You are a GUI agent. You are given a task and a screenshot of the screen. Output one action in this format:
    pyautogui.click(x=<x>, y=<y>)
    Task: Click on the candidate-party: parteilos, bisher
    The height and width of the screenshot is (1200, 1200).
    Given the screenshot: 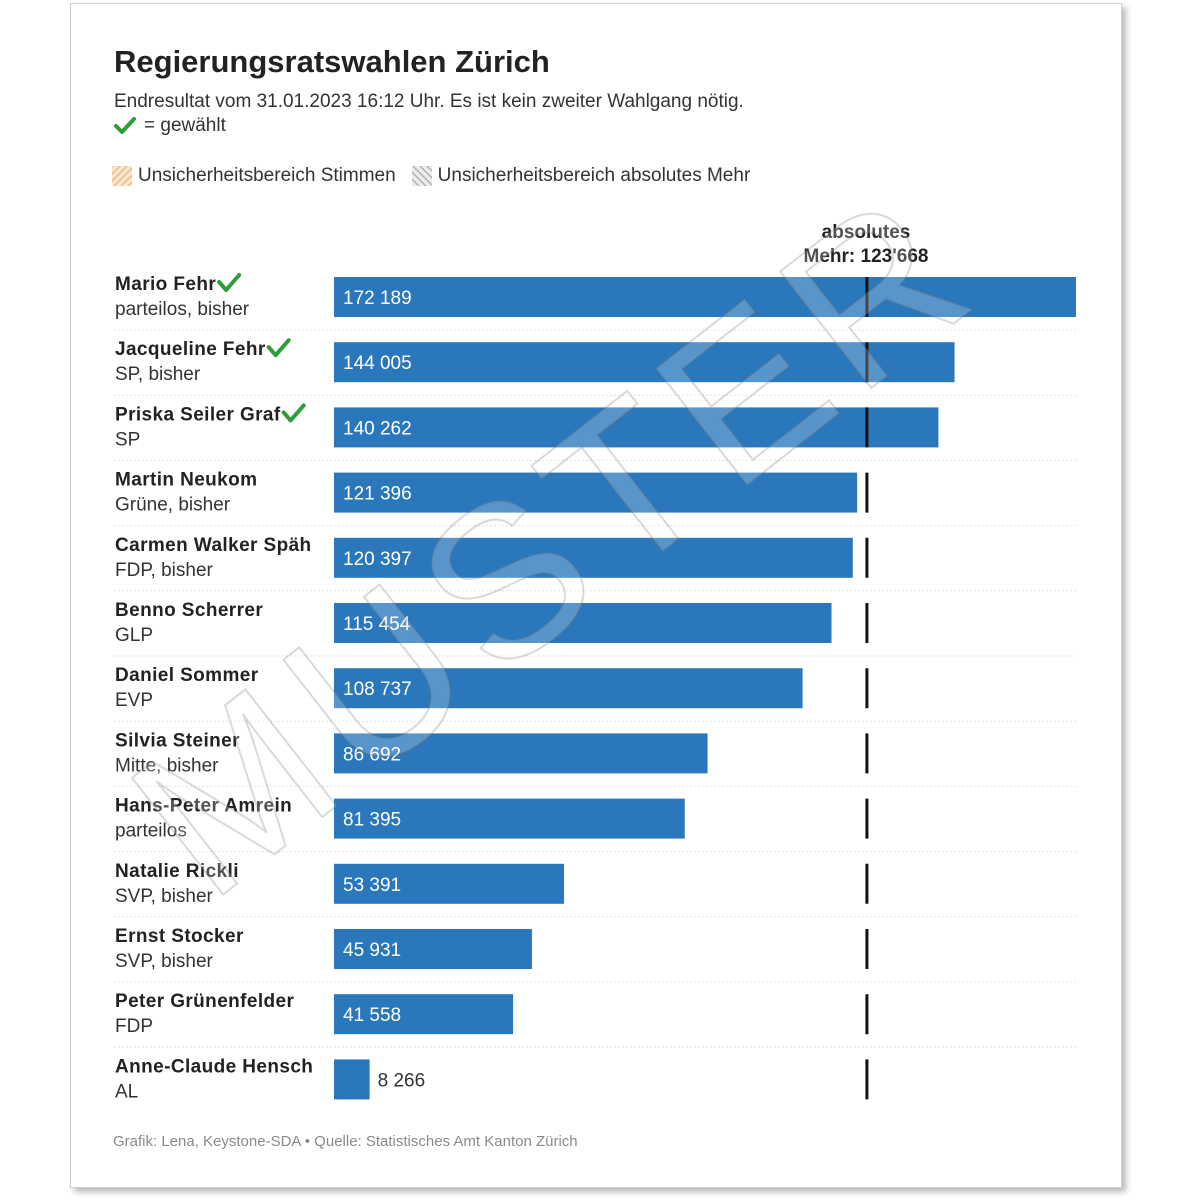 What is the action you would take?
    pyautogui.click(x=182, y=309)
    